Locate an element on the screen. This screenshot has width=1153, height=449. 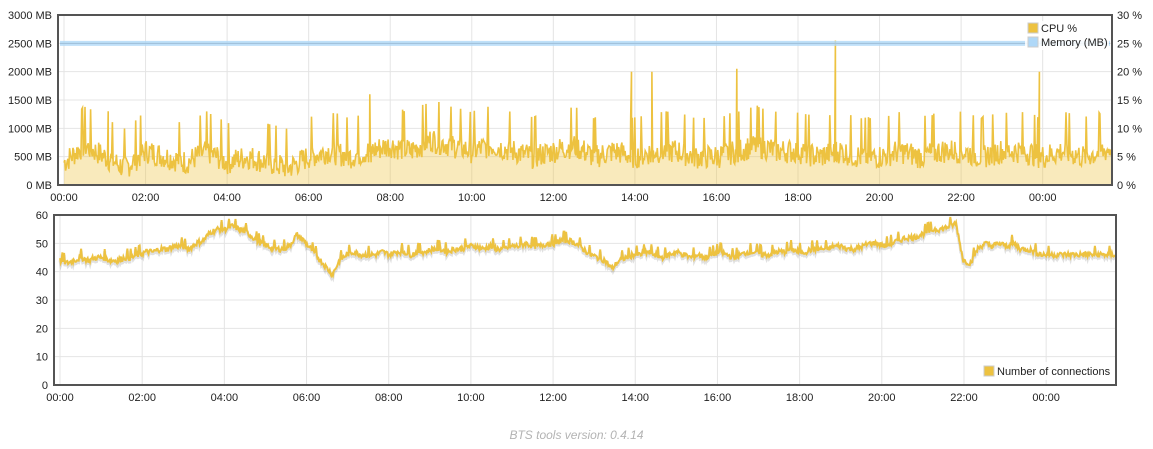
connections-x-tick-label: 02:00 is located at coordinates (142, 398).